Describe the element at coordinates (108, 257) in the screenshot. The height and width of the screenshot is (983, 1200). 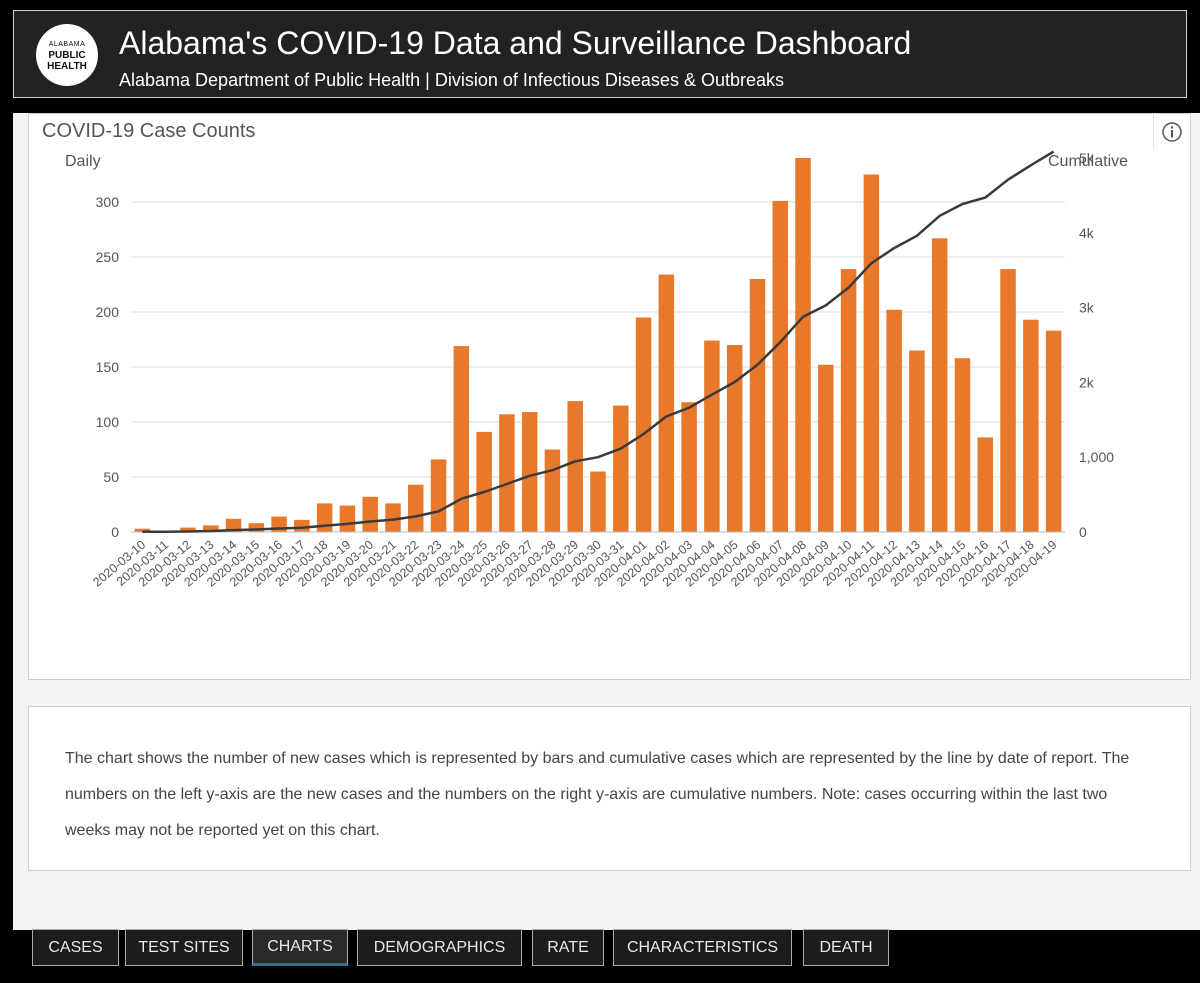
I see `y-tick-label-left: 250` at that location.